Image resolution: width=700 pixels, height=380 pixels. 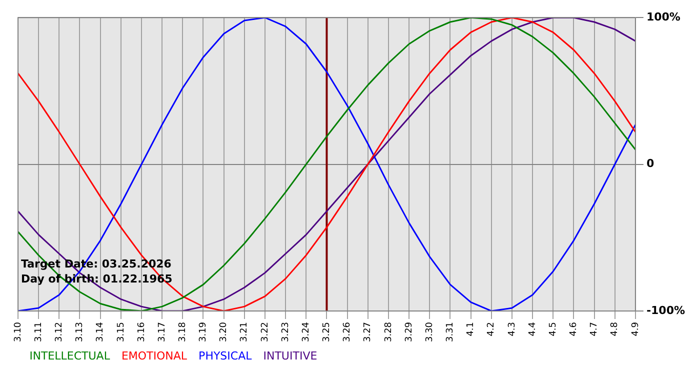 What do you see at coordinates (306, 332) in the screenshot?
I see `x-tick-label: 3.24` at bounding box center [306, 332].